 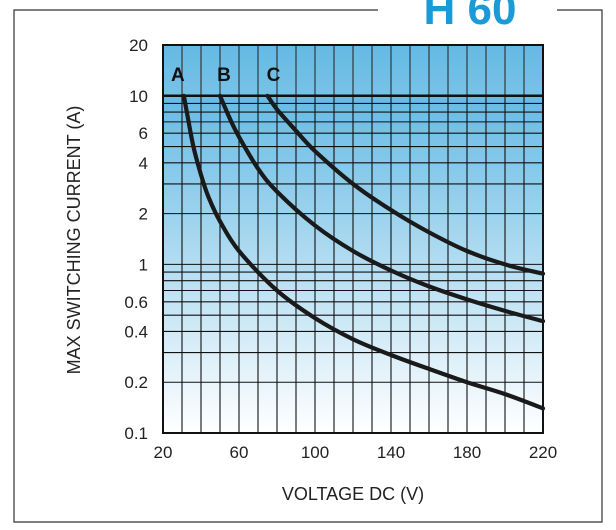 I want to click on y-tick-label: 20, so click(x=138, y=45).